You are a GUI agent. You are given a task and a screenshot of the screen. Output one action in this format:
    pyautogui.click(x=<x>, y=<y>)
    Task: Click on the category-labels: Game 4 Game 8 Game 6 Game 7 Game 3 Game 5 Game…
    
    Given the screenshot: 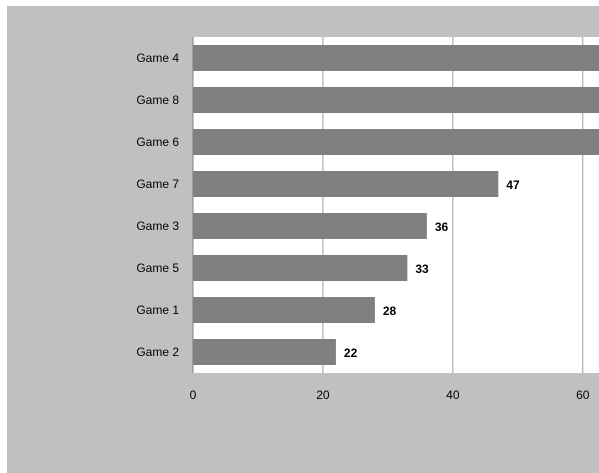 What is the action you would take?
    pyautogui.click(x=157, y=205)
    